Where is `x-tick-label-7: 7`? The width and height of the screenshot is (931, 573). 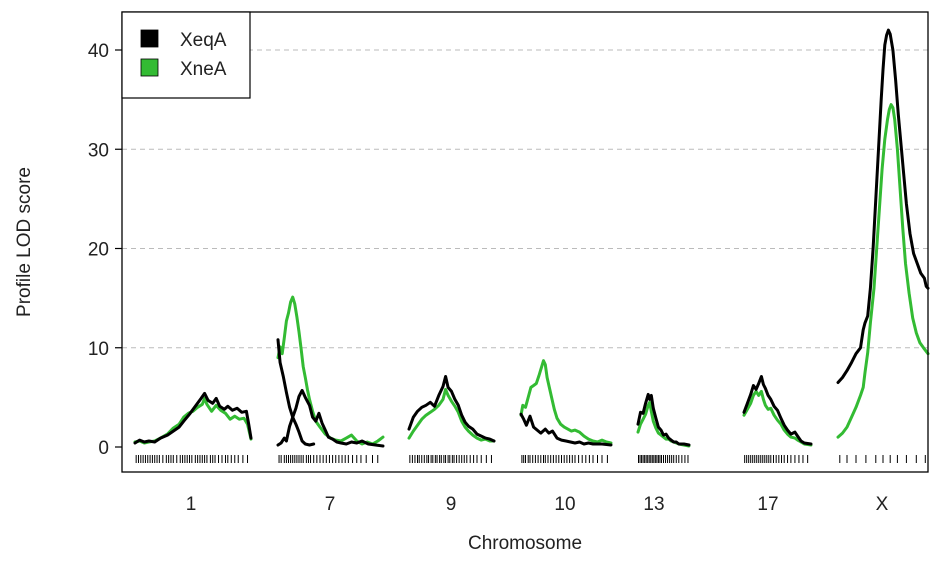
x-tick-label-7: 7 is located at coordinates (330, 504).